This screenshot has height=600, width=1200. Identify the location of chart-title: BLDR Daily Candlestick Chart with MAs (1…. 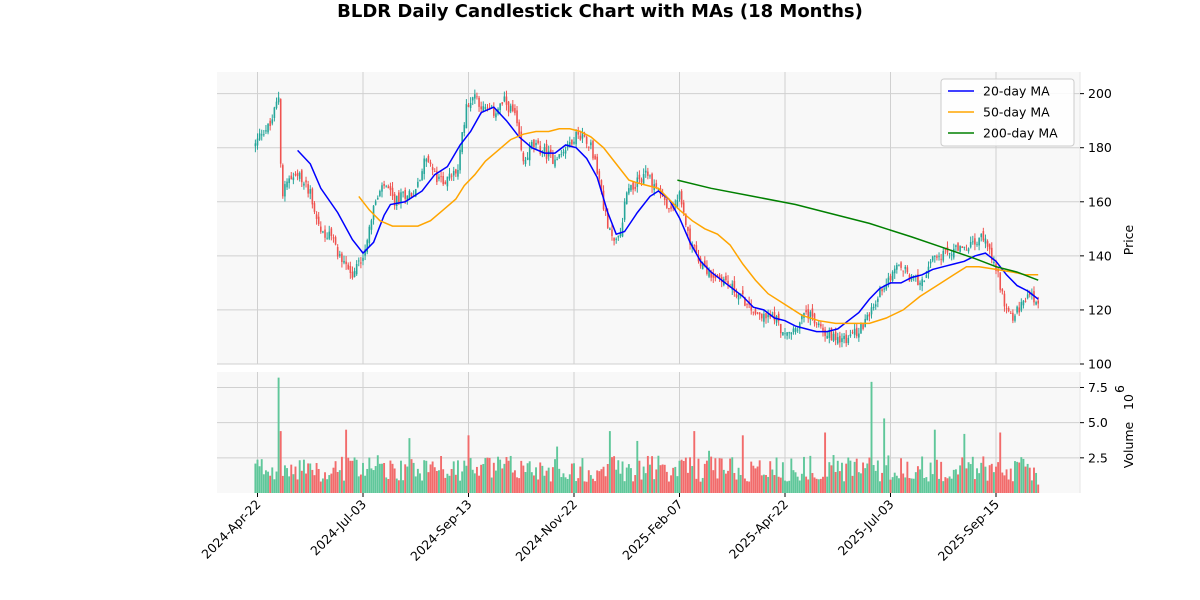
(600, 11).